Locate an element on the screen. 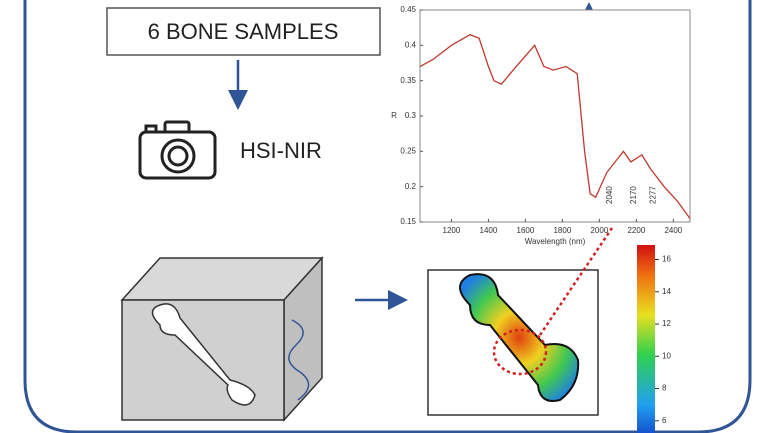 The width and height of the screenshot is (770, 433). x-tick-label: 2000 is located at coordinates (599, 230).